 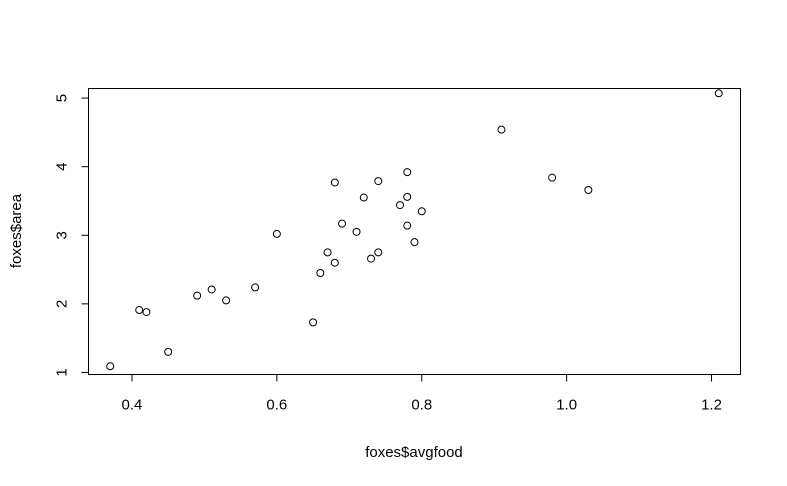 What do you see at coordinates (71, 235) in the screenshot?
I see `y-axis: 1 2 3 4 5` at bounding box center [71, 235].